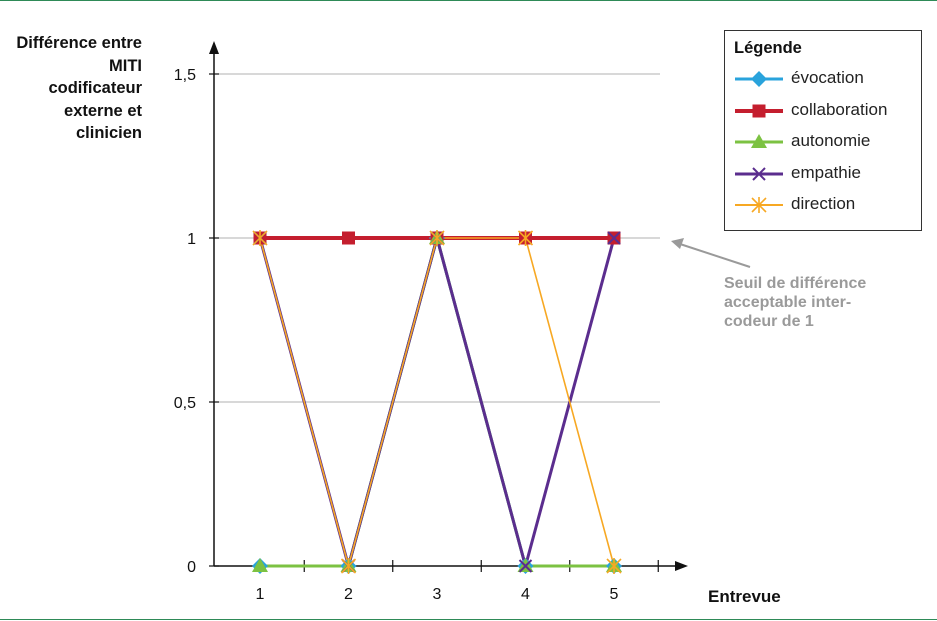 The height and width of the screenshot is (621, 937). I want to click on annotation-arrow-line, so click(715, 255).